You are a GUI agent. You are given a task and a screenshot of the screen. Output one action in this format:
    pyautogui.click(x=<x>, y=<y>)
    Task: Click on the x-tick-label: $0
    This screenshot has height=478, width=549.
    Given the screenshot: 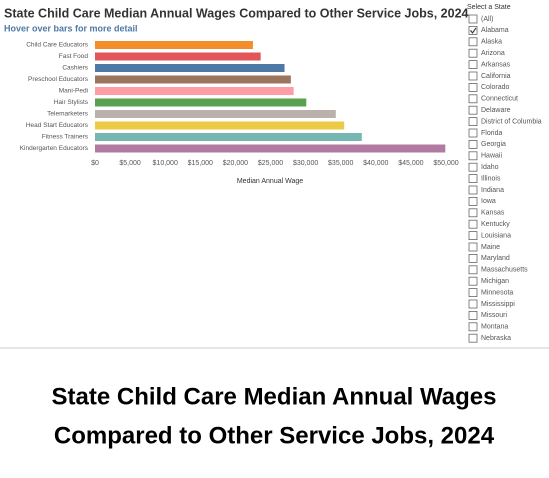 What is the action you would take?
    pyautogui.click(x=95, y=163)
    